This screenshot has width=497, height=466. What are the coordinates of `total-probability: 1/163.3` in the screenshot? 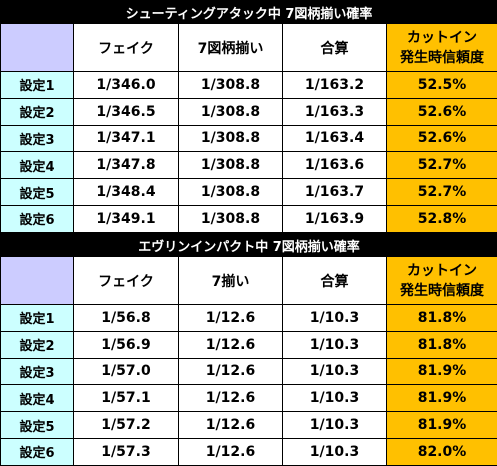 It's located at (335, 111).